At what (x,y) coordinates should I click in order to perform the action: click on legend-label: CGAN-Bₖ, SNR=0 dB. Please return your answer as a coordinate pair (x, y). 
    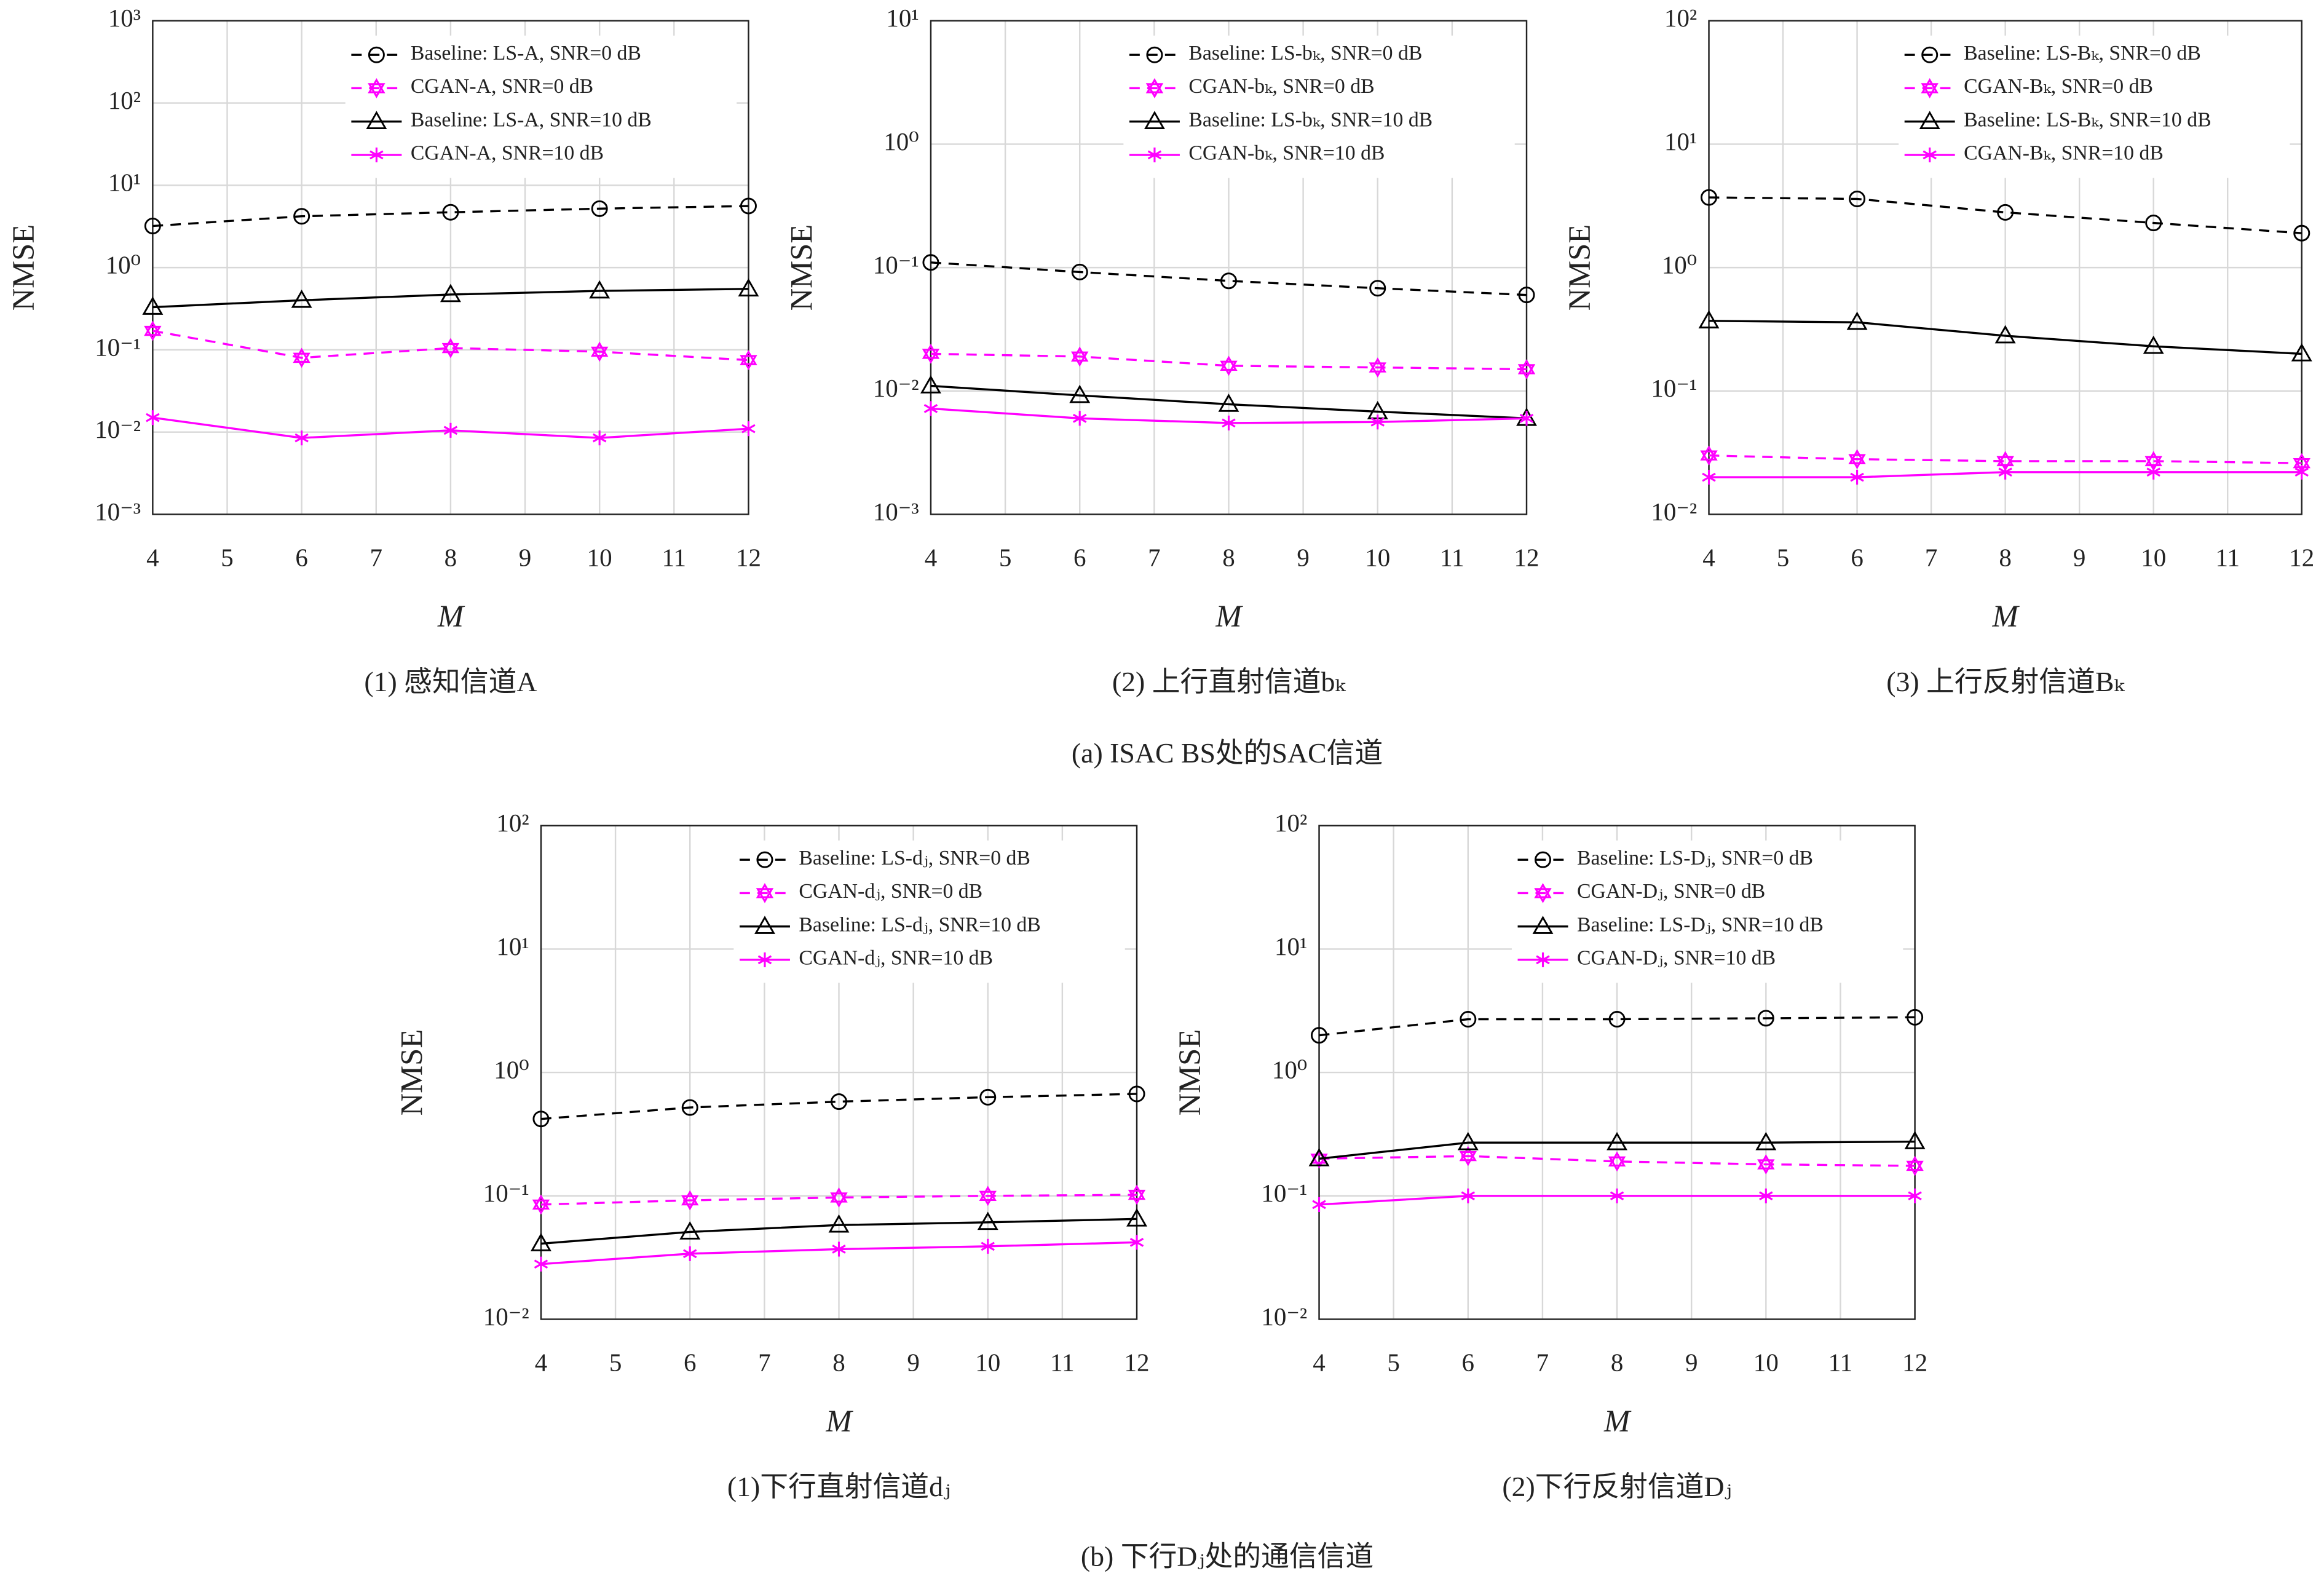
    Looking at the image, I should click on (2058, 86).